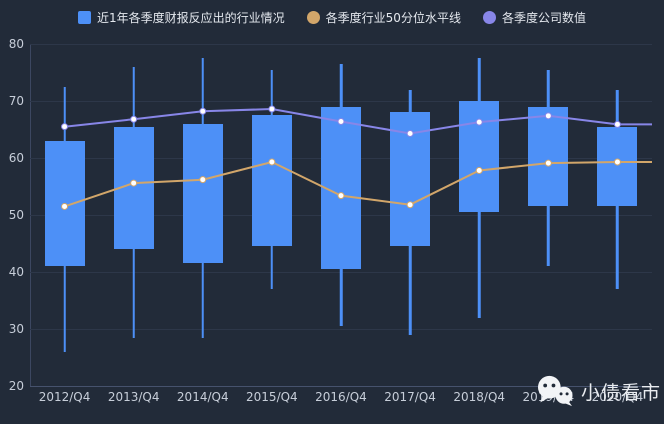 This screenshot has width=664, height=424. What do you see at coordinates (341, 122) in the screenshot?
I see `company-point-2016-Q4` at bounding box center [341, 122].